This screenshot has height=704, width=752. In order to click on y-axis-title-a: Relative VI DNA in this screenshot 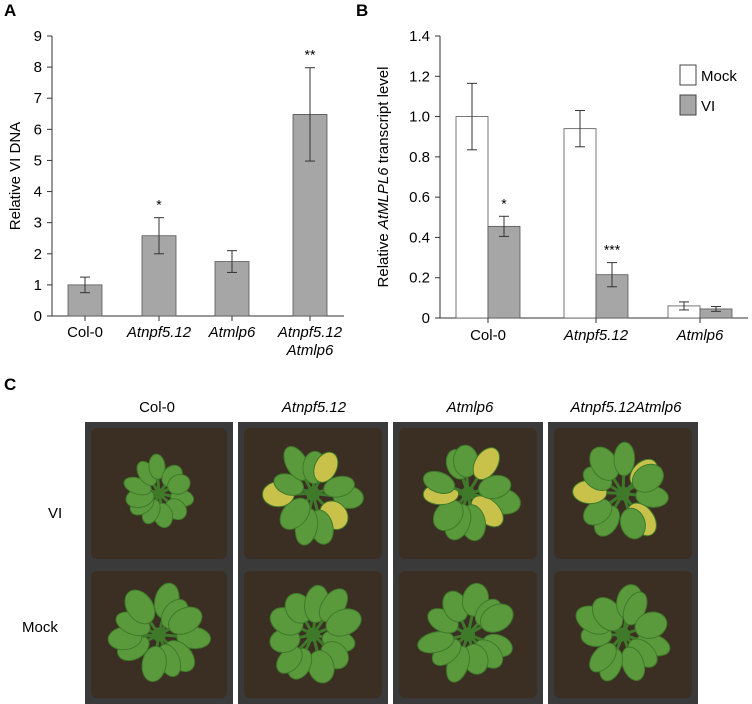, I will do `click(15, 176)`.